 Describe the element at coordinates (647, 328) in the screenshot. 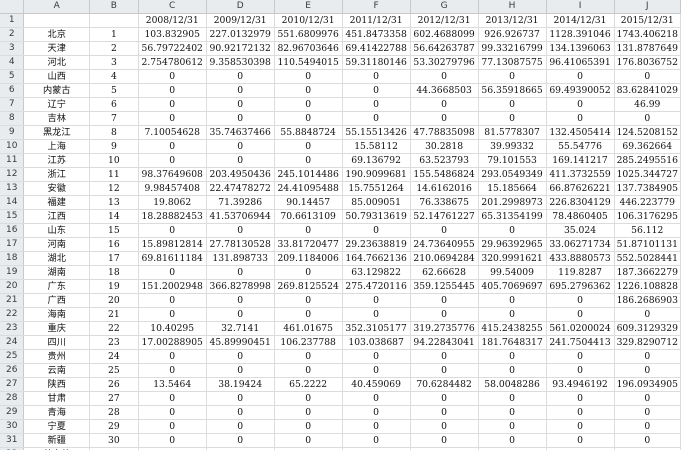

I see `value-cell: 609.3129329` at that location.